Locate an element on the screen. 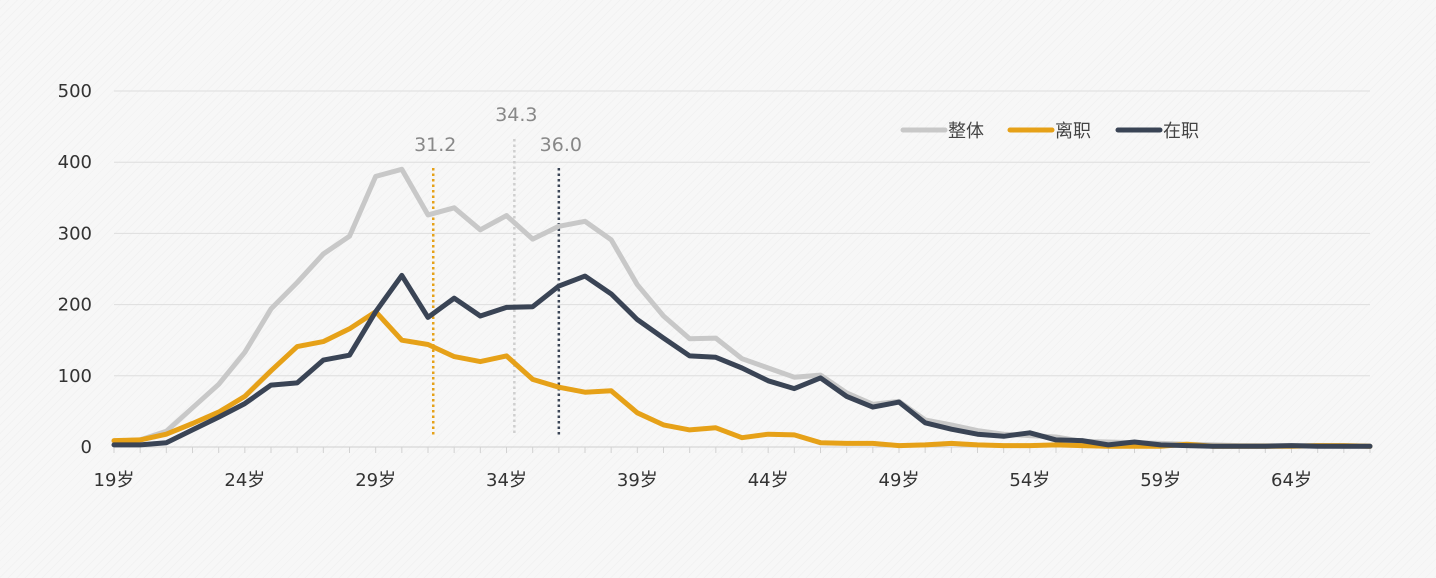 This screenshot has width=1436, height=578. legend-label-0: 整体 is located at coordinates (966, 131).